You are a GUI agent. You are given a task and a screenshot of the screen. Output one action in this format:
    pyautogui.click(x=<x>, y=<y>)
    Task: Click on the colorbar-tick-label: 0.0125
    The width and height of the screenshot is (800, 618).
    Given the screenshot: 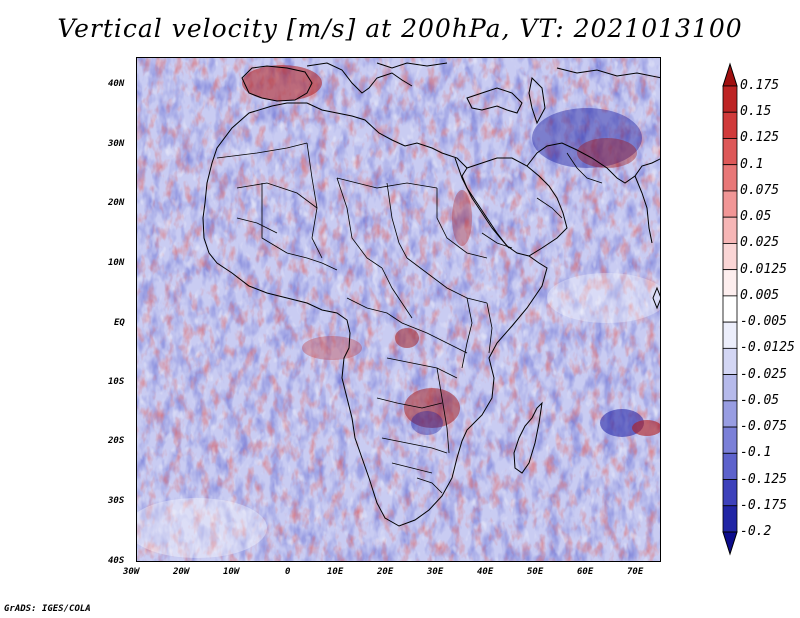 What is the action you would take?
    pyautogui.click(x=763, y=269)
    